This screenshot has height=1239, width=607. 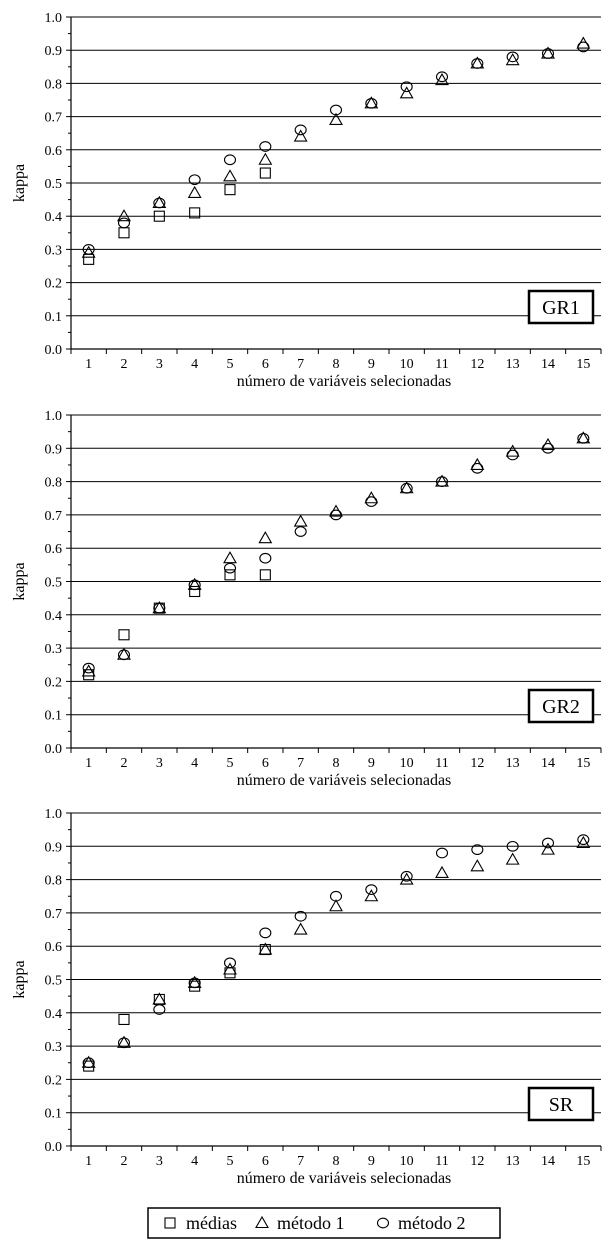 What do you see at coordinates (124, 763) in the screenshot?
I see `x-tick-label: 2` at bounding box center [124, 763].